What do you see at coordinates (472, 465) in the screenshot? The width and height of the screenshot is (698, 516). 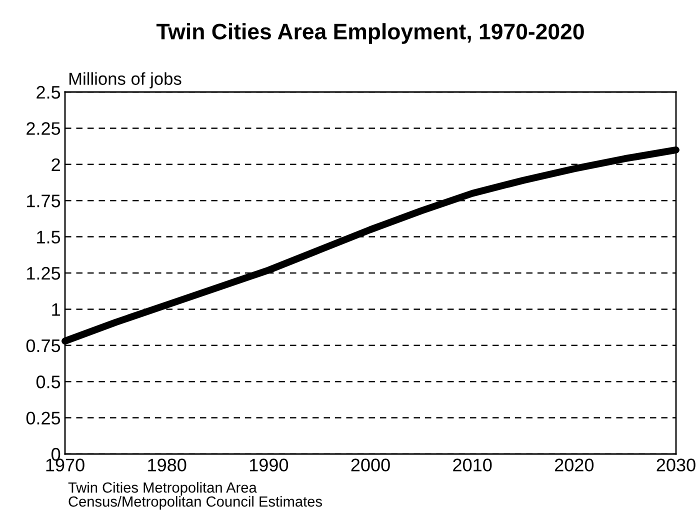 I see `x-tick-label: 2010` at bounding box center [472, 465].